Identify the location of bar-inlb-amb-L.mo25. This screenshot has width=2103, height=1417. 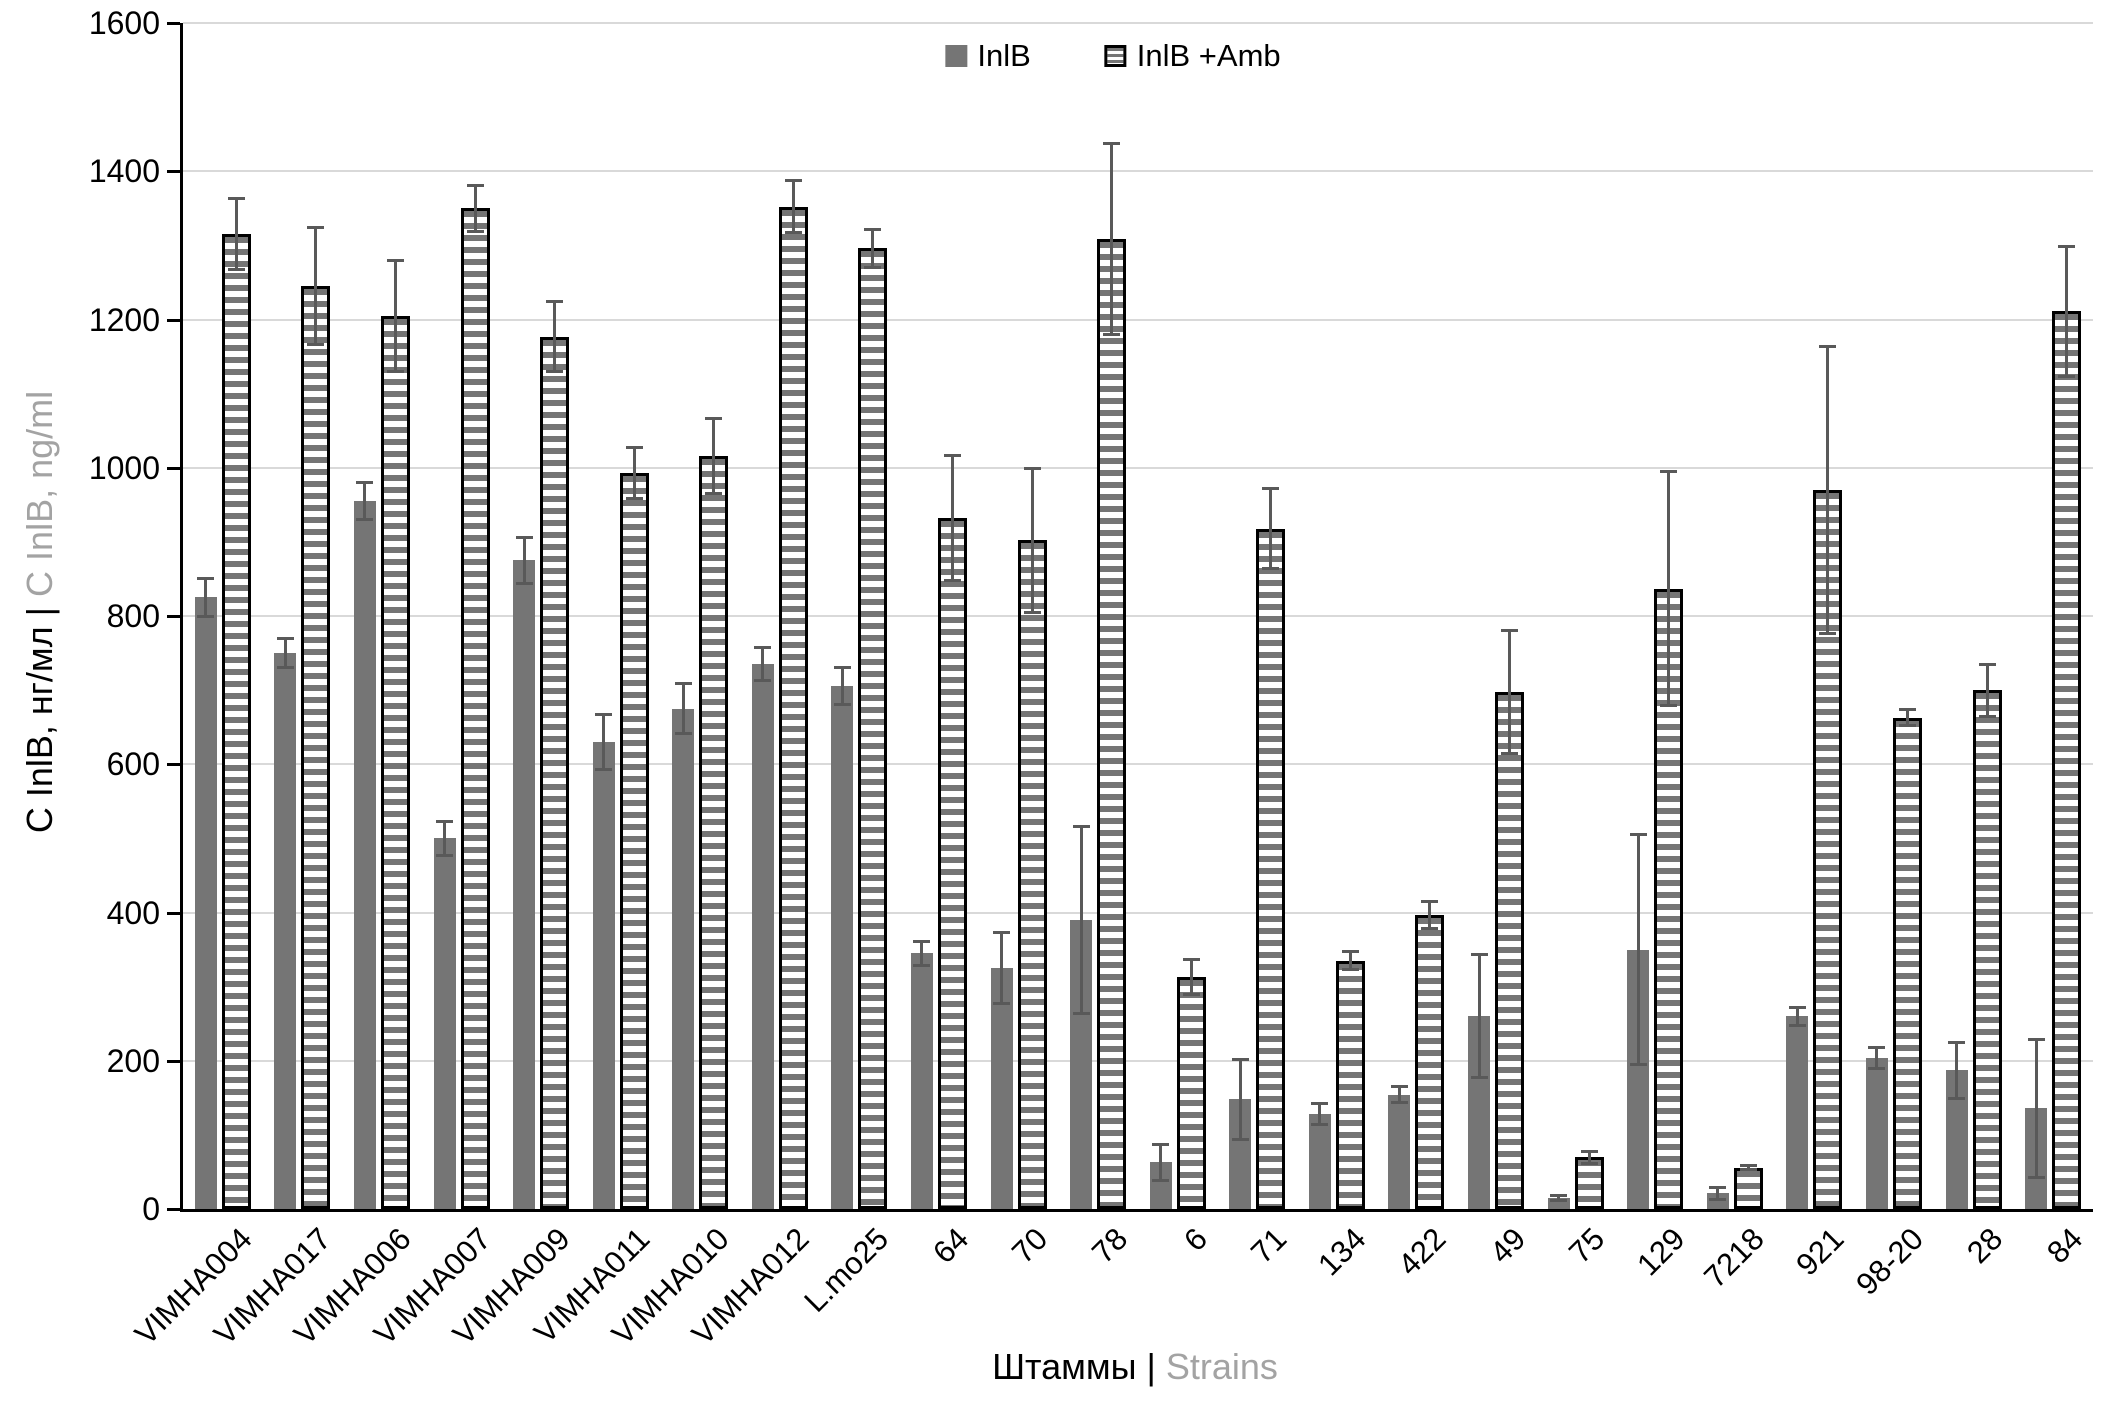
(873, 728).